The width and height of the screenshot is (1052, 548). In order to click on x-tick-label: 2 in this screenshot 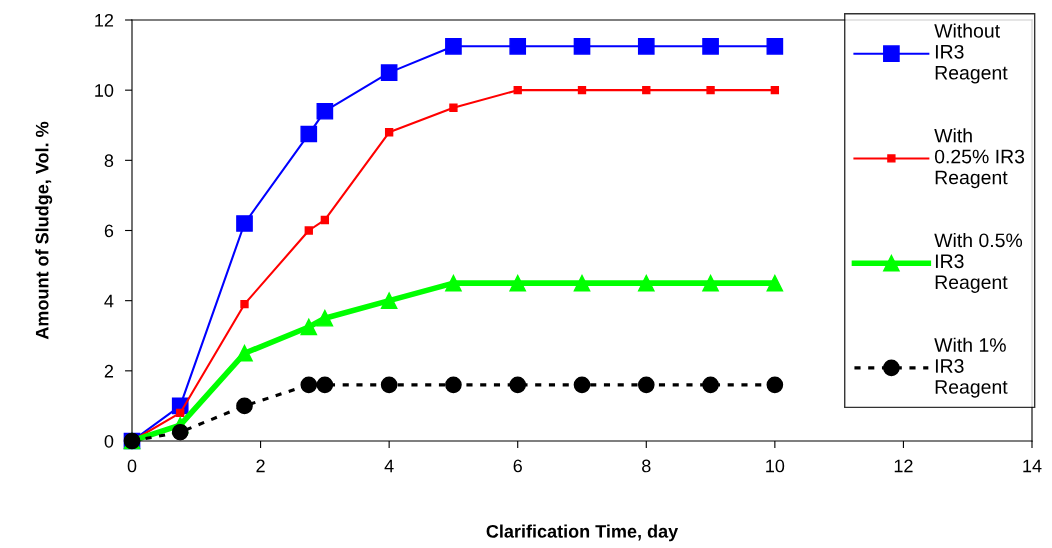, I will do `click(260, 466)`.